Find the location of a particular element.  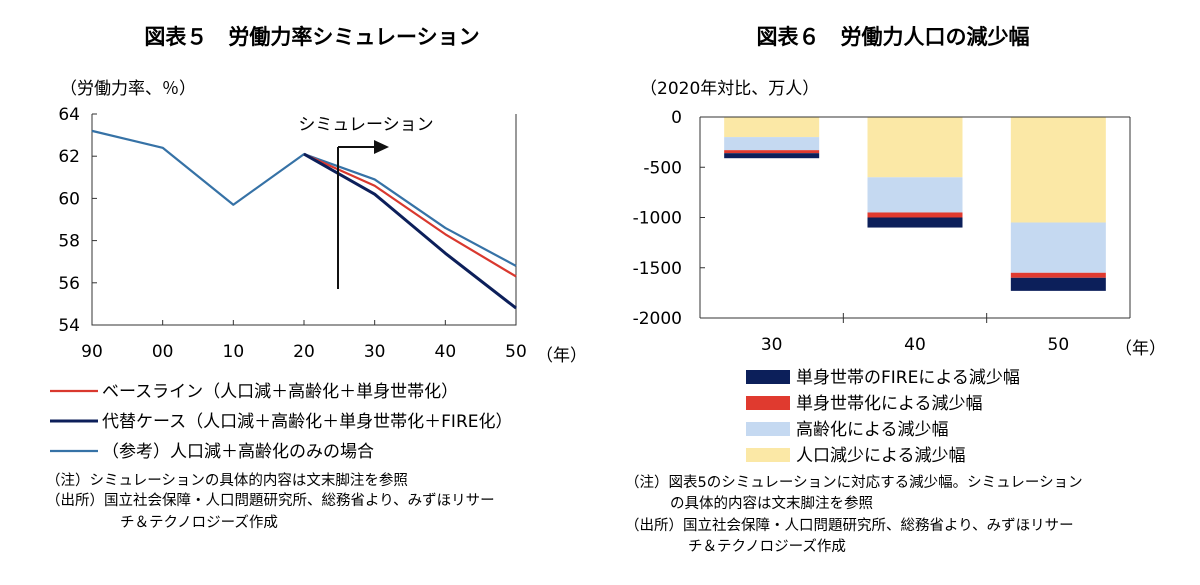

y-tick-label: 56 is located at coordinates (69, 284).